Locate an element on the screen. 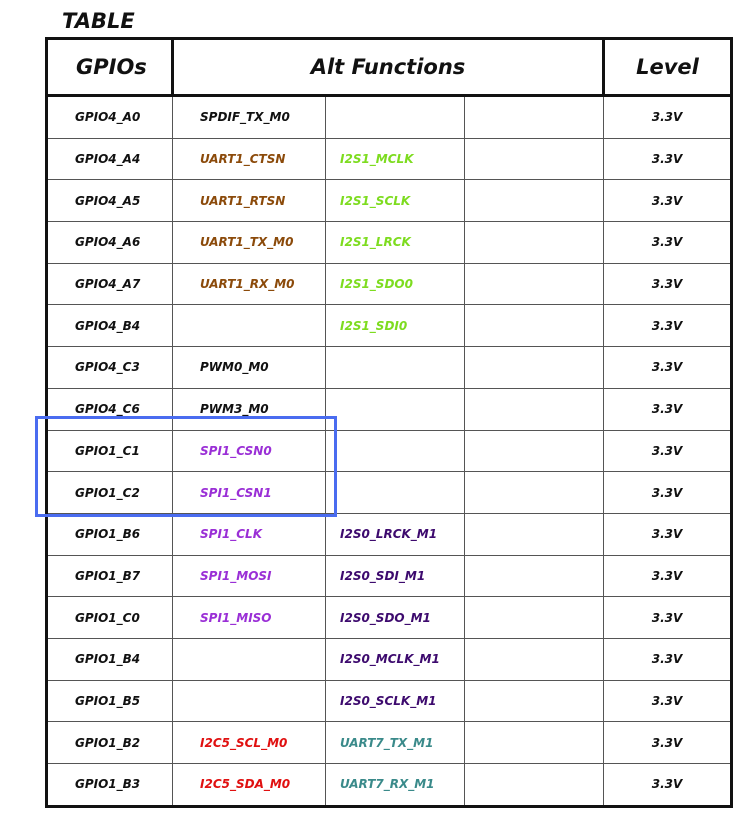 The height and width of the screenshot is (822, 752). alt-function-cell: UART1_CTSN is located at coordinates (249, 159).